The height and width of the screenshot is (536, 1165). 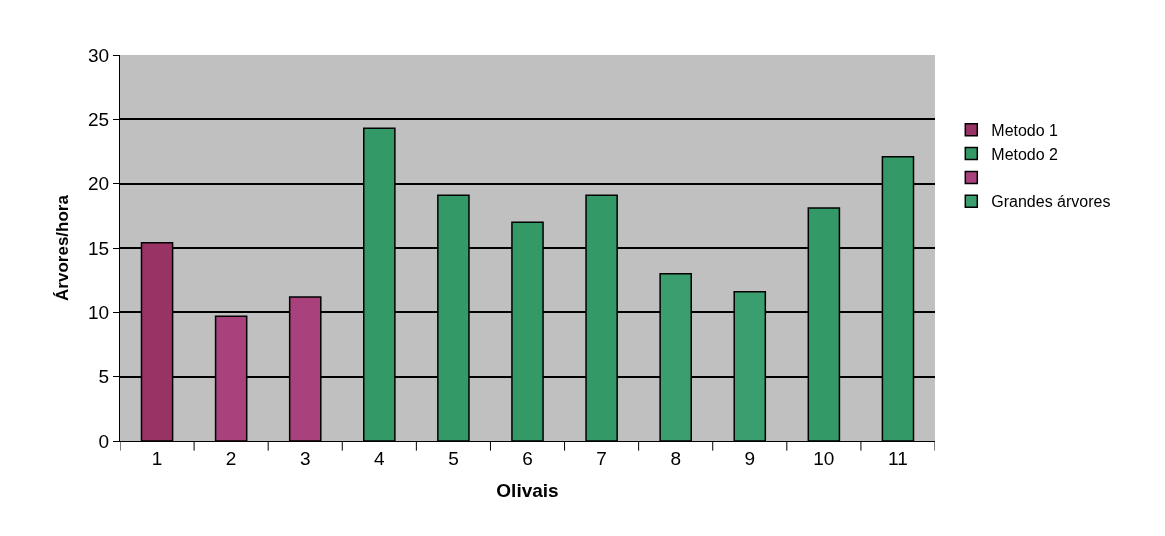 I want to click on x-tick-label: 5, so click(x=453, y=458).